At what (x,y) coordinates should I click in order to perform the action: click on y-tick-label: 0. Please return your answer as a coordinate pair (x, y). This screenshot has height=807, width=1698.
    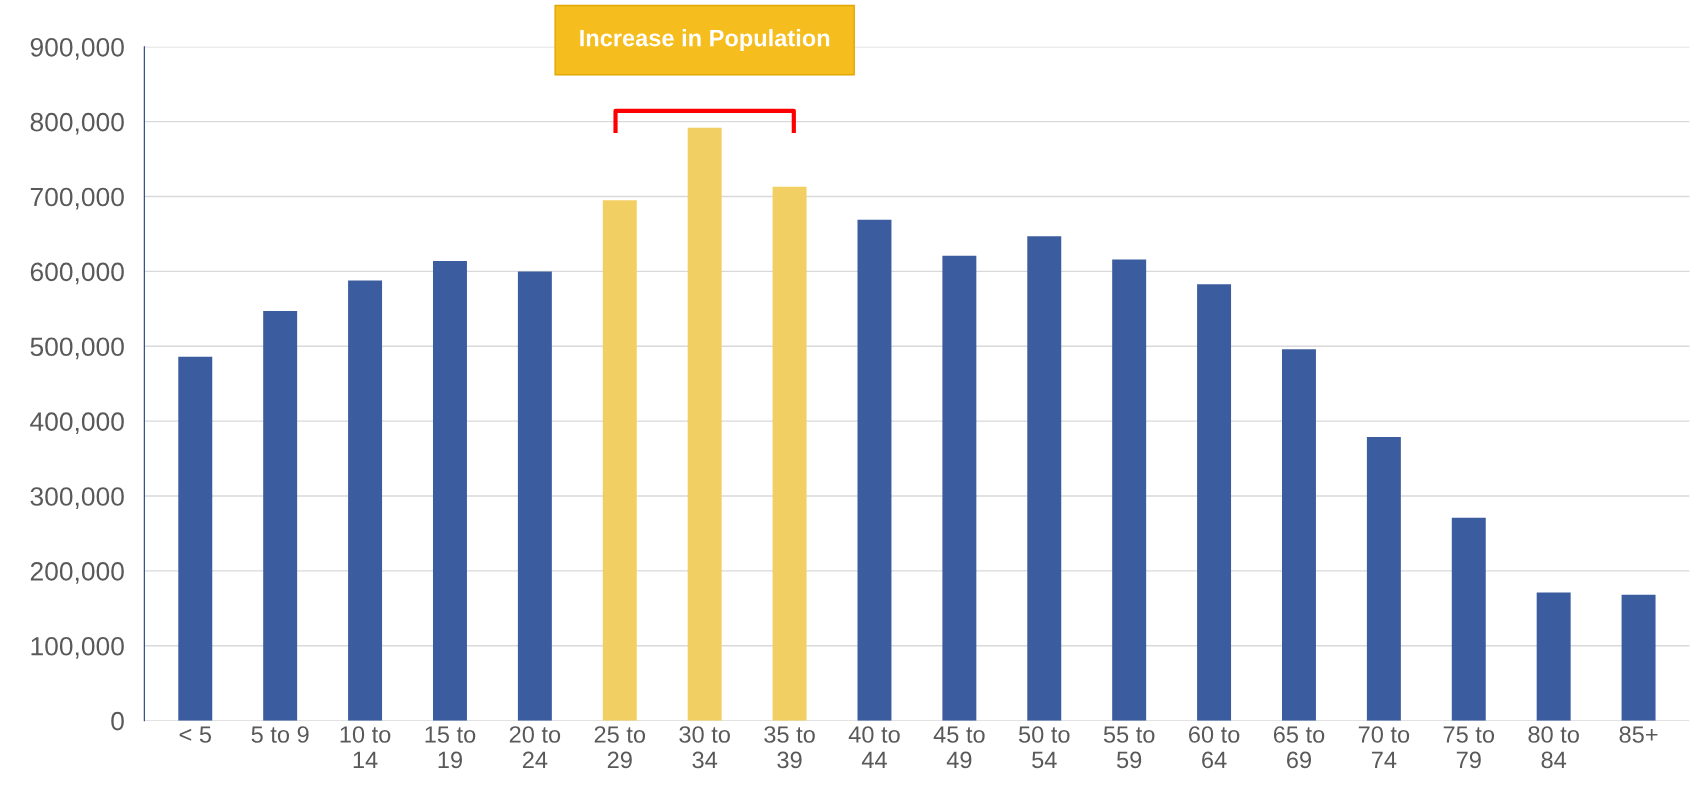
    Looking at the image, I should click on (117, 721).